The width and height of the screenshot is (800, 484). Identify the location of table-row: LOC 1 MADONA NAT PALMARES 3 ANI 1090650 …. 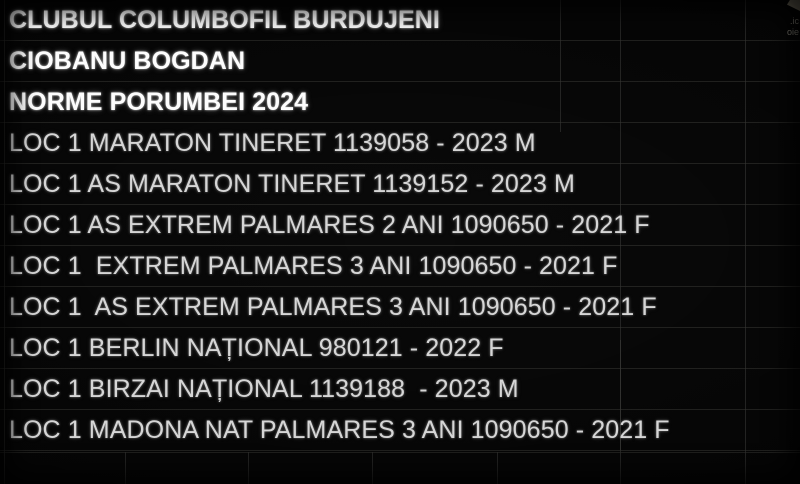
(400, 430).